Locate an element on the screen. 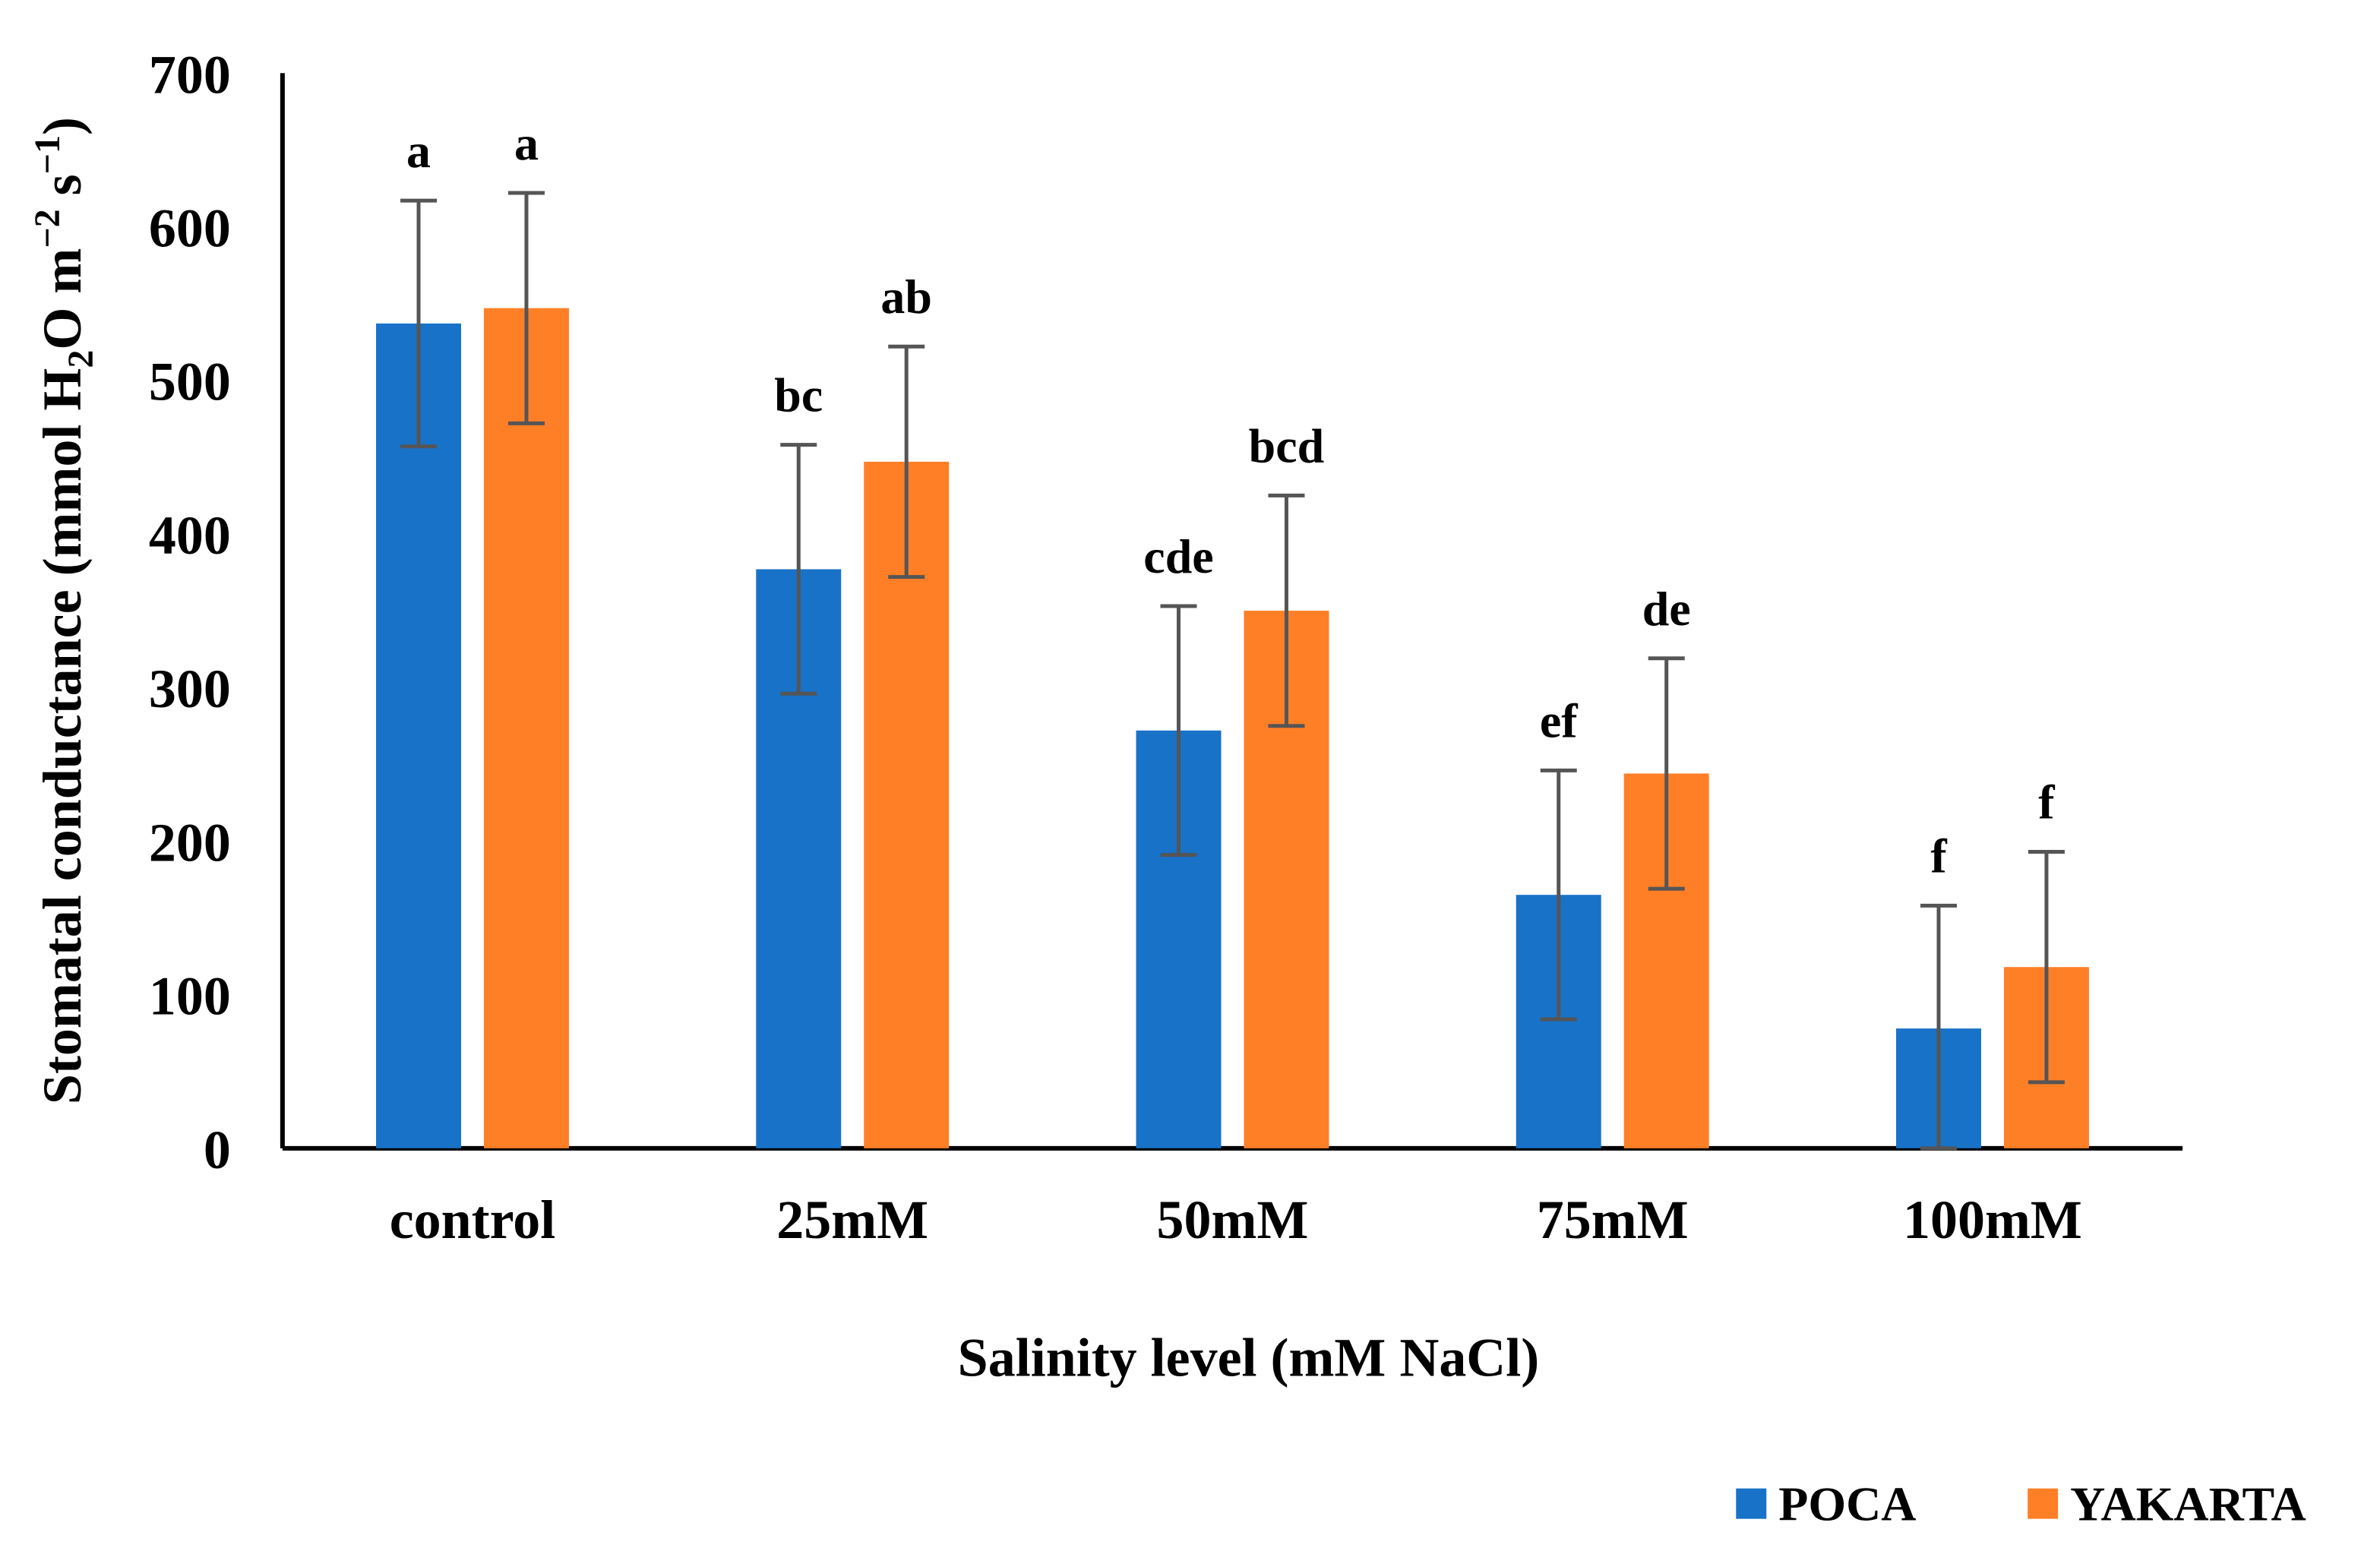  y-tick-label: 200 is located at coordinates (190, 842).